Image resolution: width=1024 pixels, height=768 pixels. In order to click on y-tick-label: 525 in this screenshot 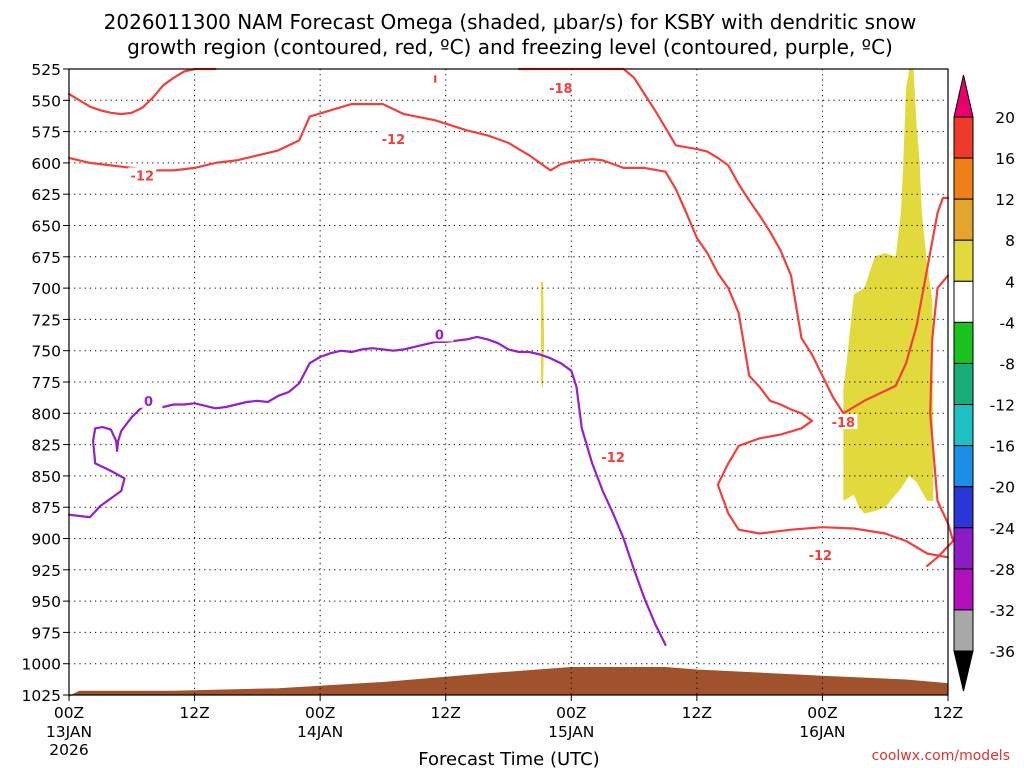, I will do `click(46, 70)`.